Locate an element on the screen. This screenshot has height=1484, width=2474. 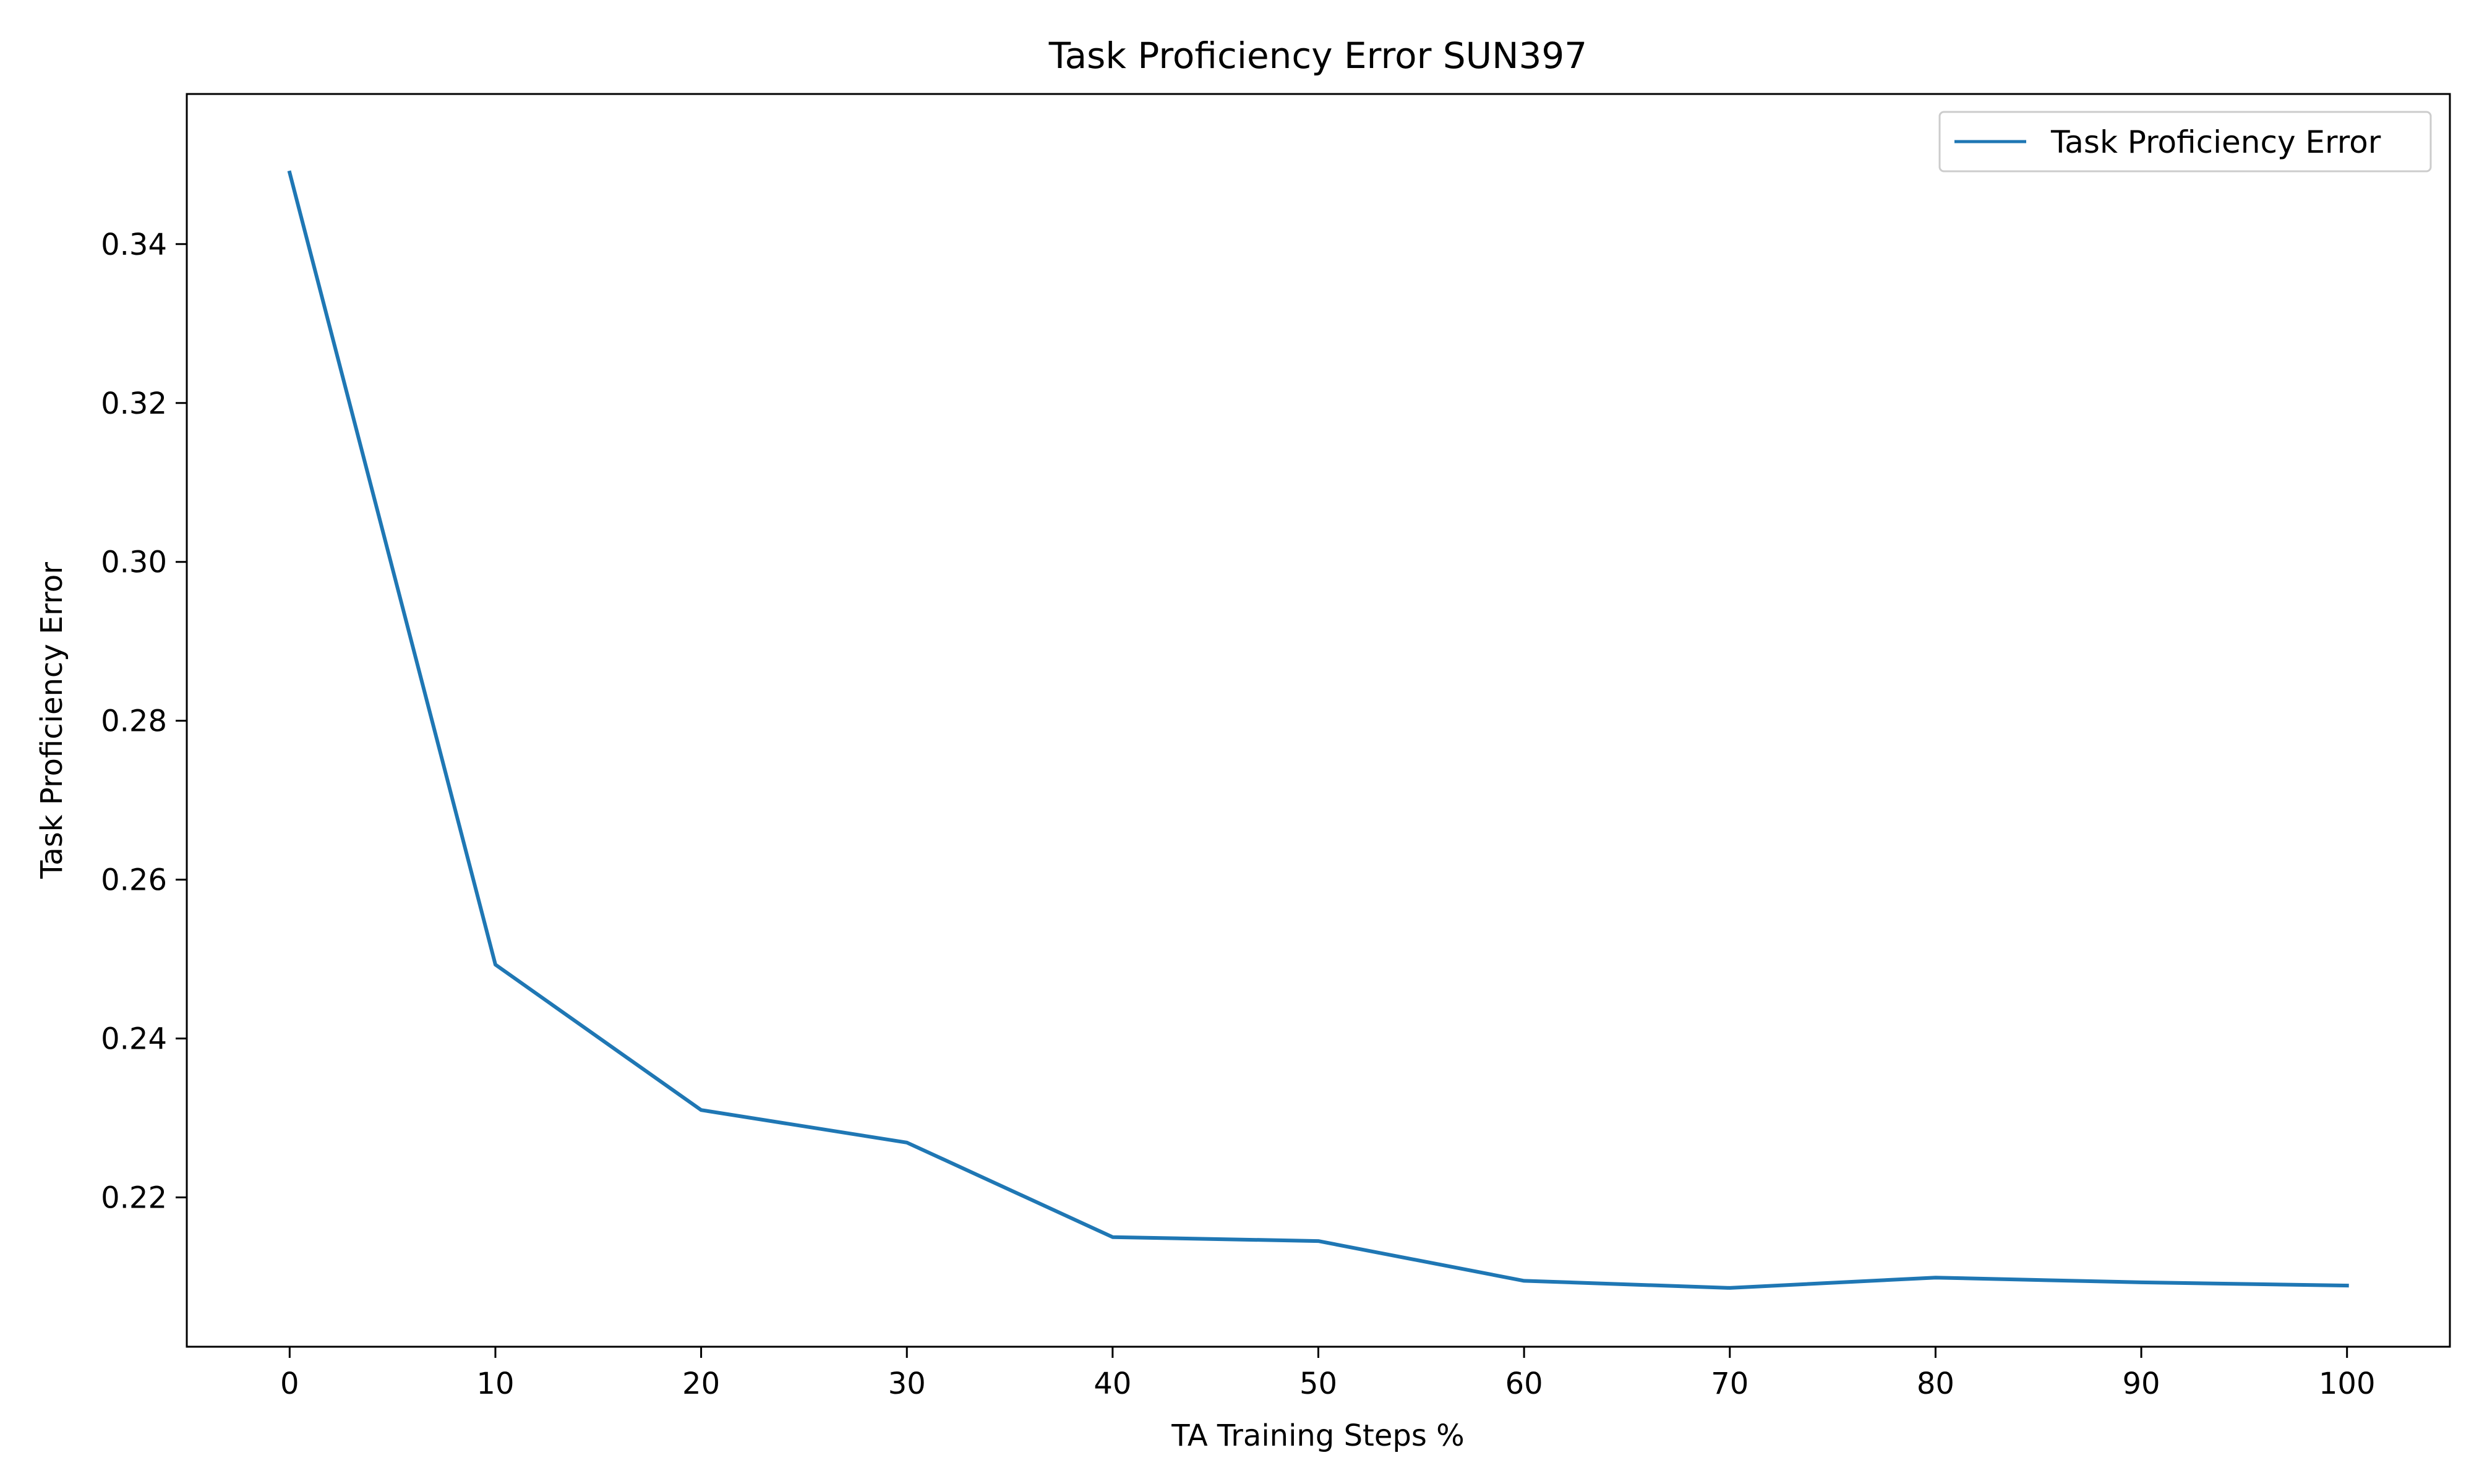
x-tick-label: 40 is located at coordinates (1112, 1384).